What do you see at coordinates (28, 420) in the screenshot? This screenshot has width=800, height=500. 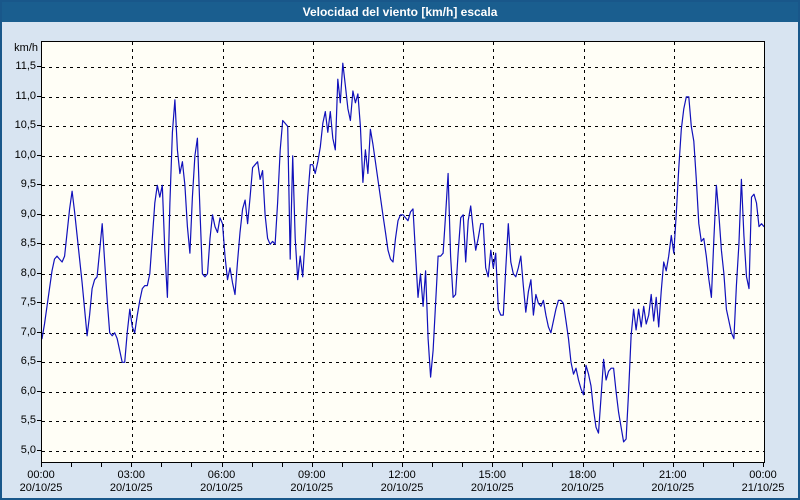 I see `y-tick-label: 5,5` at bounding box center [28, 420].